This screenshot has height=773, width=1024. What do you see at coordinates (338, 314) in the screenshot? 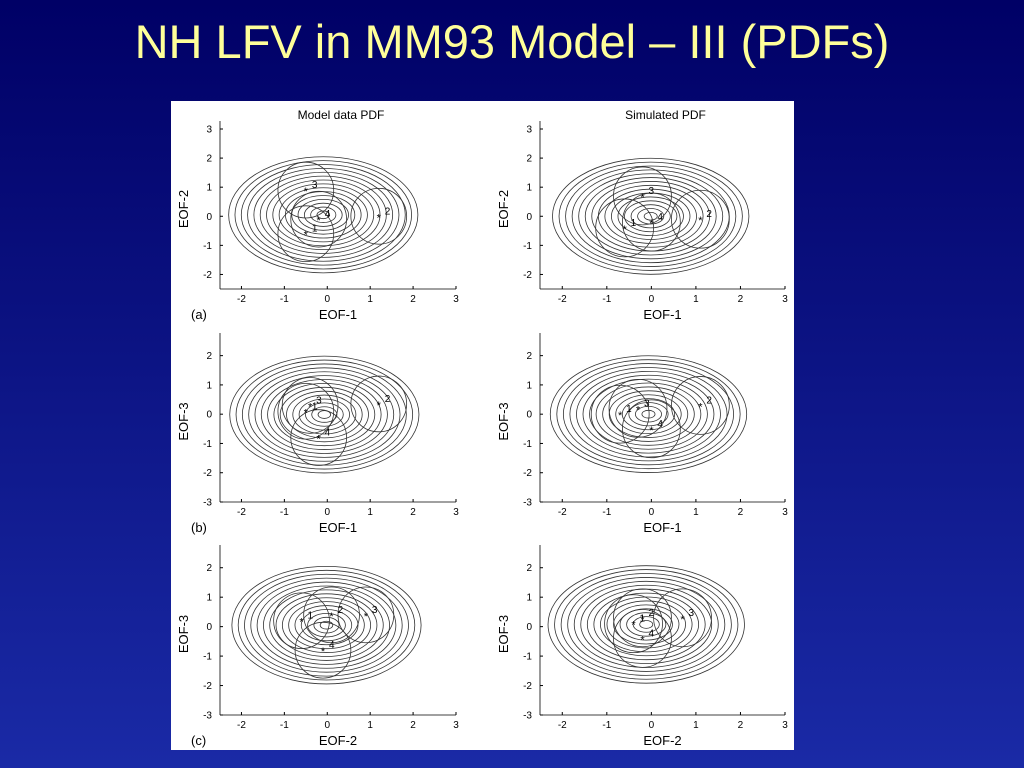
I see `x-axis-label: EOF-1` at bounding box center [338, 314].